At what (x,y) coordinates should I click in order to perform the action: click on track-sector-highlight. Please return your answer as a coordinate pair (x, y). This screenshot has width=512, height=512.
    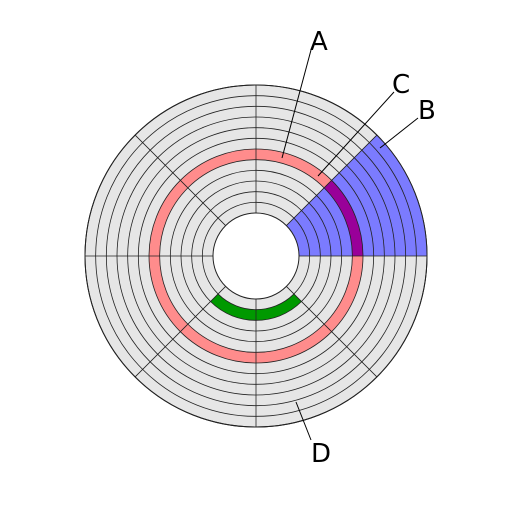
    Looking at the image, I should click on (343, 218).